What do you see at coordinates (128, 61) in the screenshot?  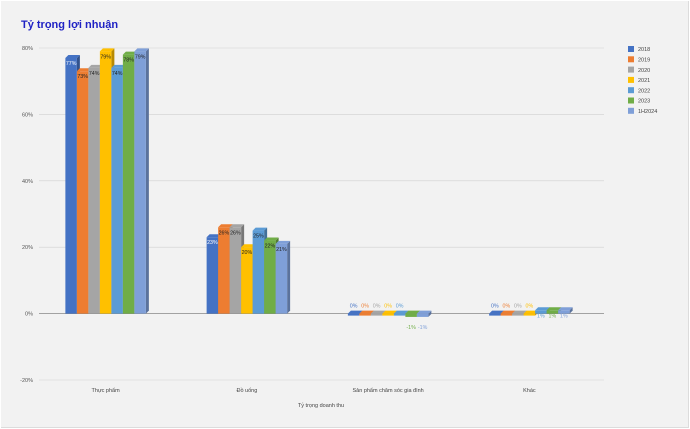 I see `data-label: 78%` at bounding box center [128, 61].